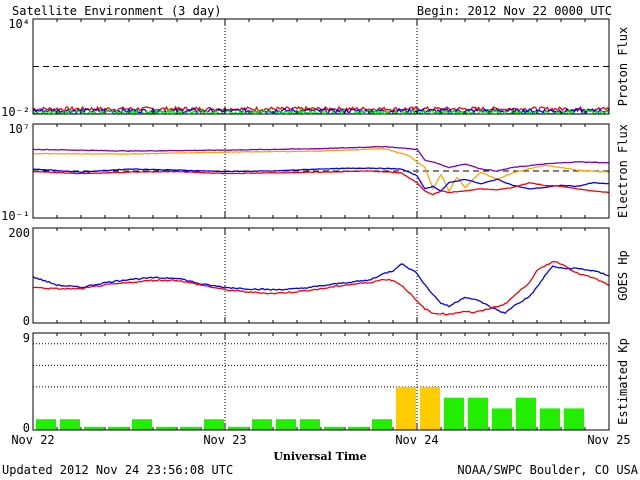 The image size is (640, 480). What do you see at coordinates (15, 216) in the screenshot?
I see `electron-ytick-bottom: 10⁻¹` at bounding box center [15, 216].